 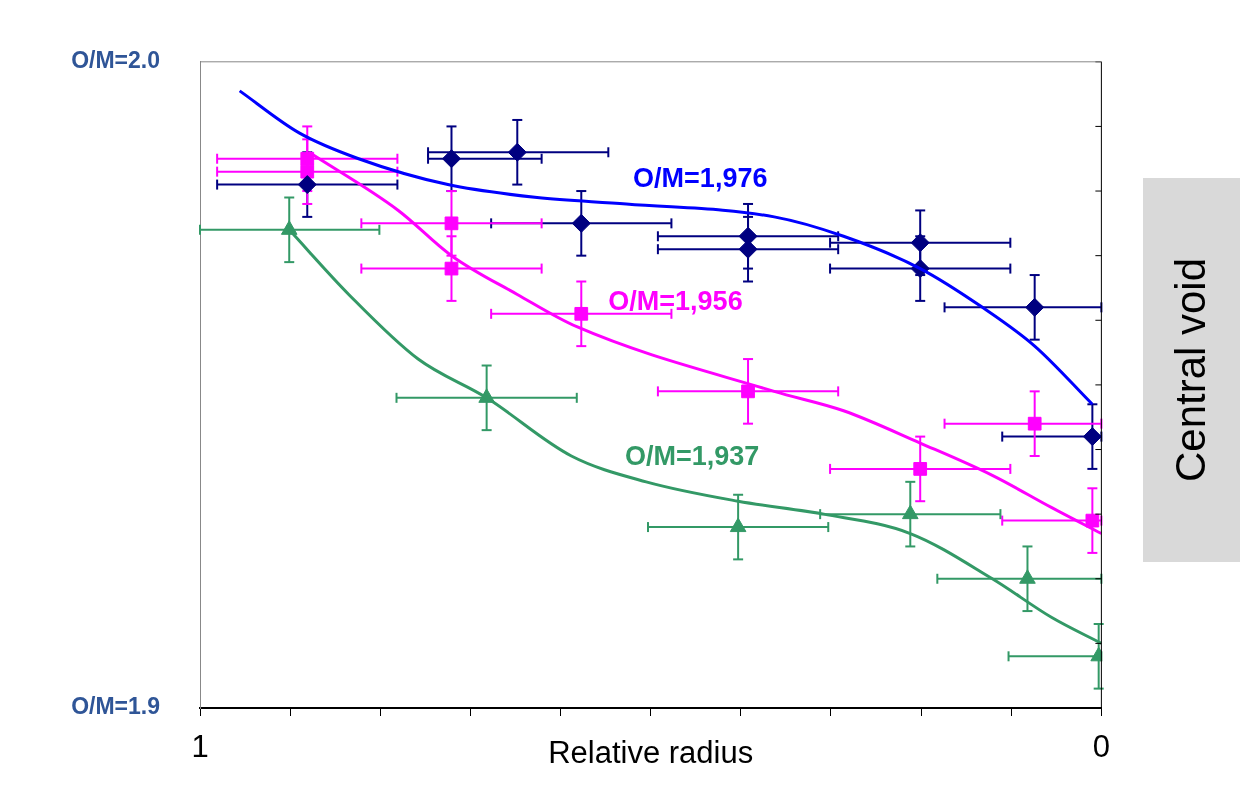 What do you see at coordinates (1191, 370) in the screenshot?
I see `text: Central void` at bounding box center [1191, 370].